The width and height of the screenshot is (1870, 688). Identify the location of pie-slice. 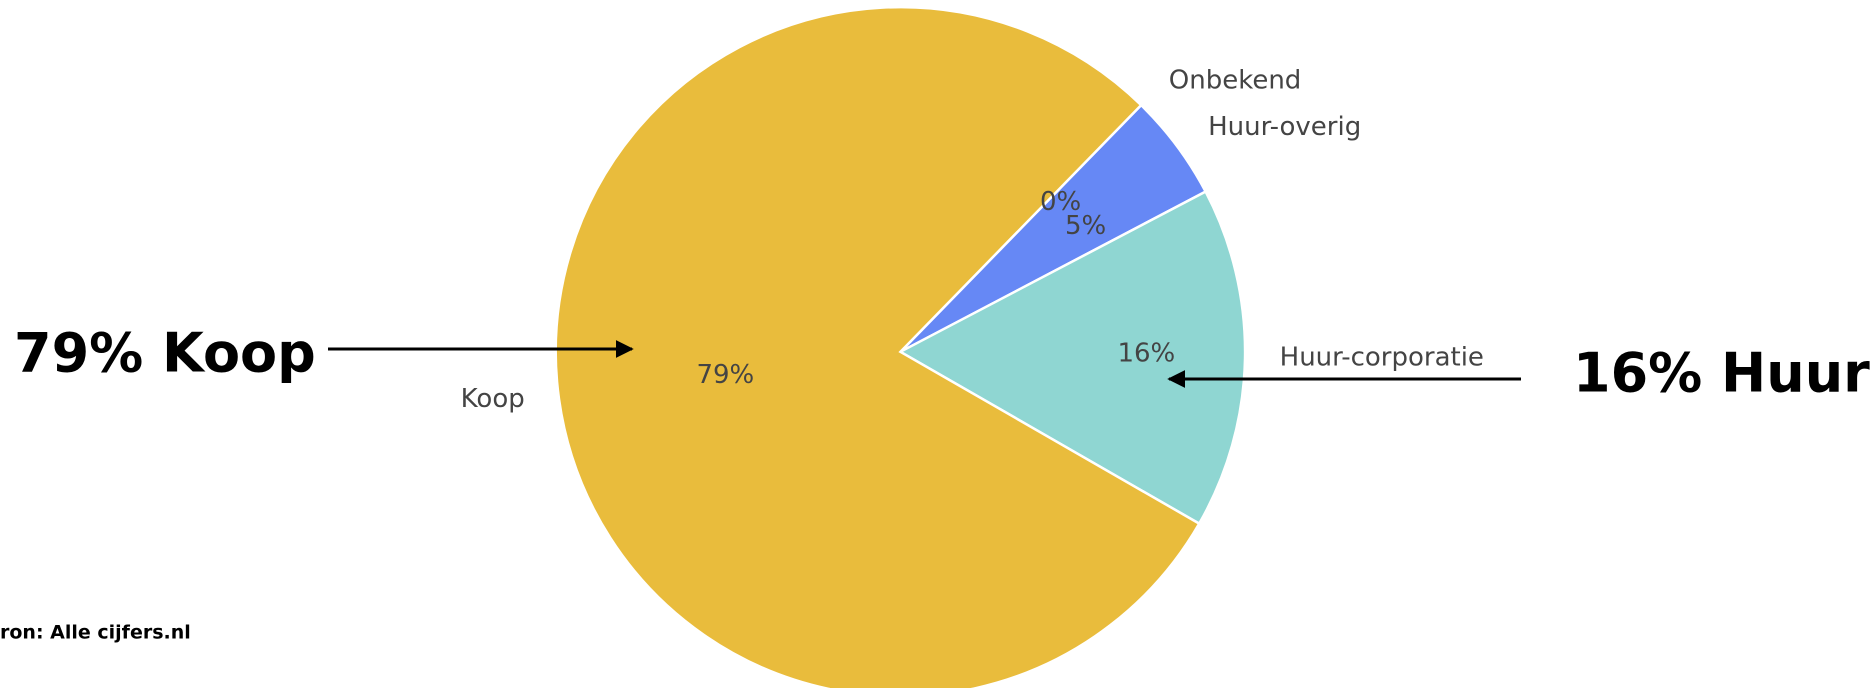
(1072, 357).